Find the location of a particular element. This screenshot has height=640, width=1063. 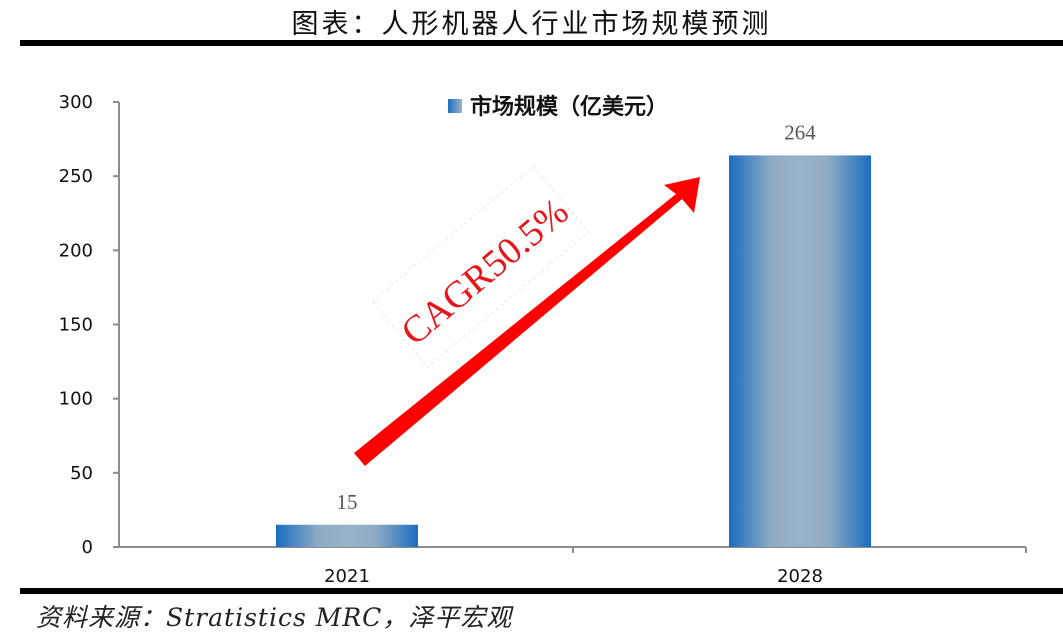

y-axis: 0 50 100 150 200 250 300 is located at coordinates (89, 325).